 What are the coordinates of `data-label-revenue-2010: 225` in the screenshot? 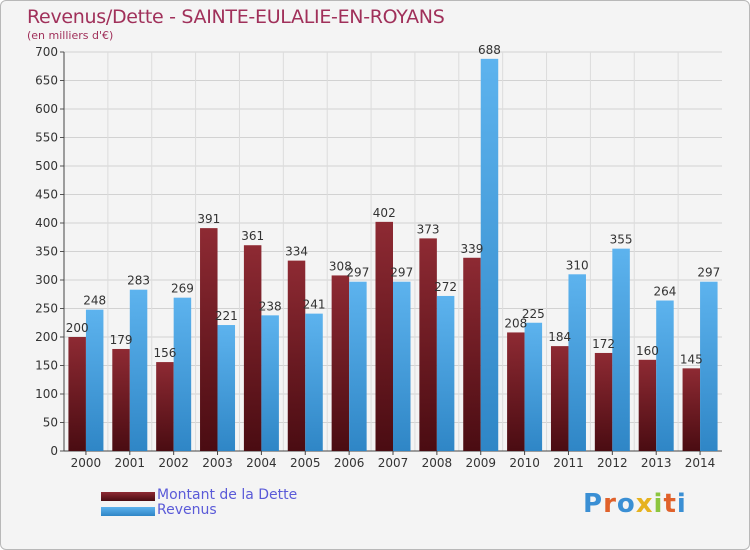 It's located at (533, 314).